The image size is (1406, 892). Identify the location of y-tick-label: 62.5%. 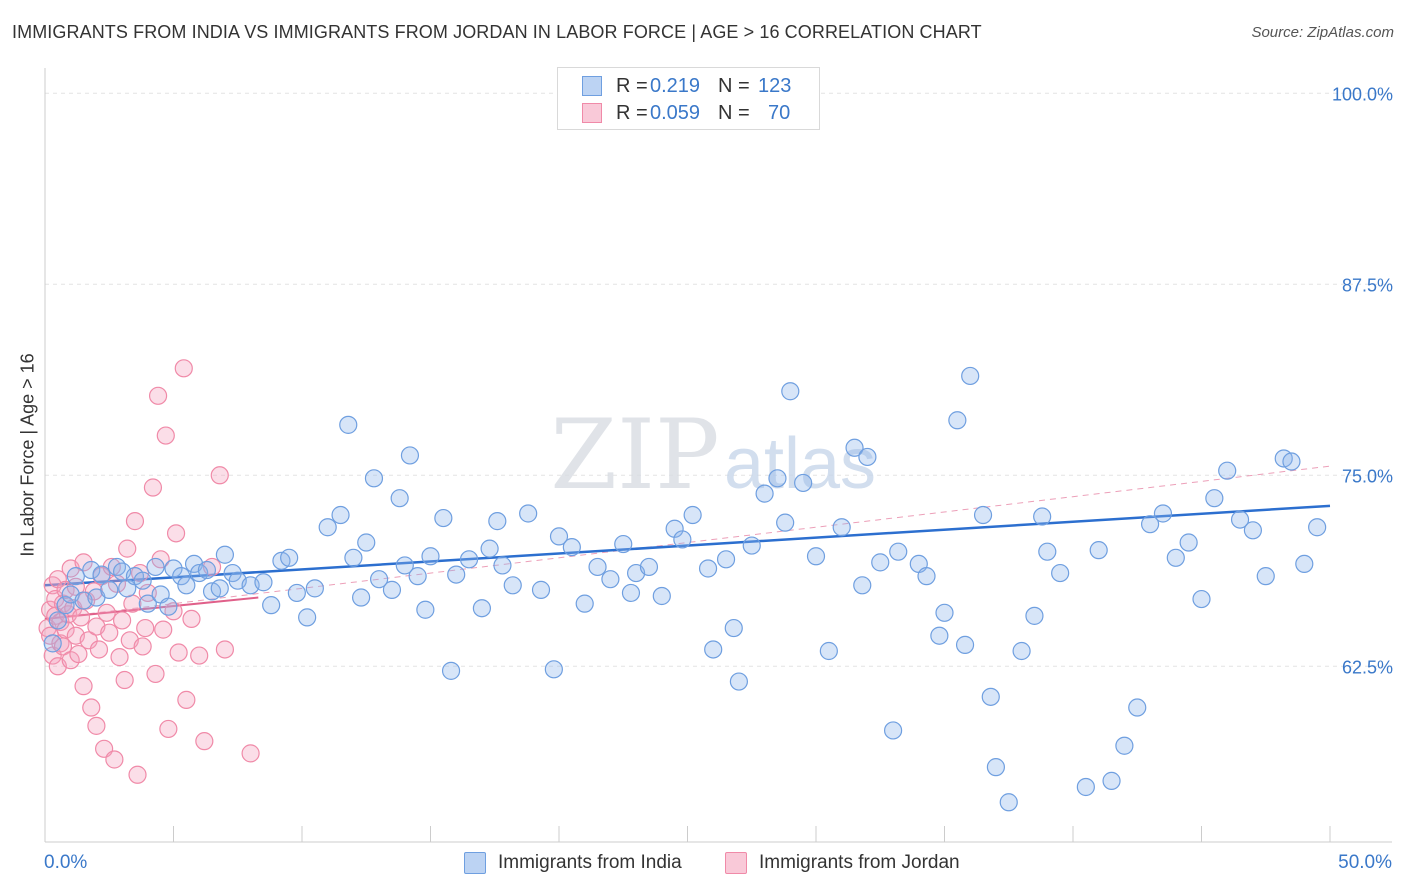
(1367, 667).